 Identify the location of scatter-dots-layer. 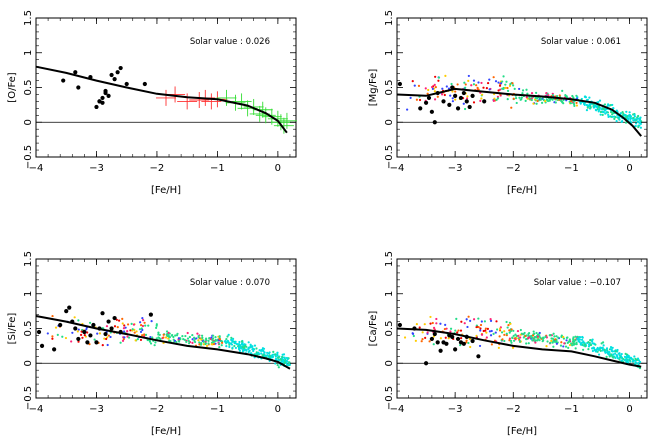
(163, 337).